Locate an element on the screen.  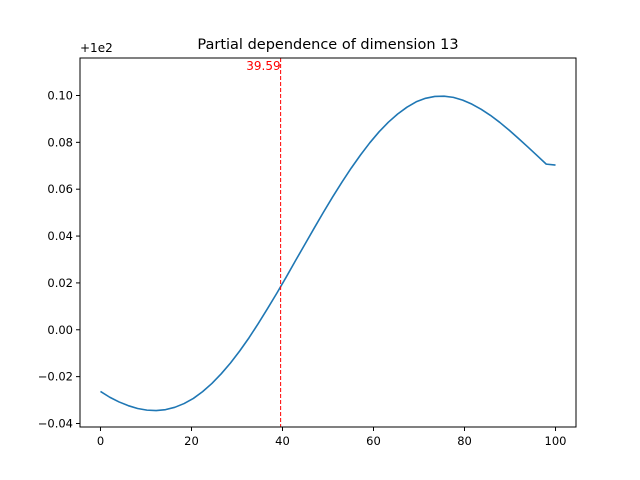
y-tick-label: 0.00 is located at coordinates (60, 330).